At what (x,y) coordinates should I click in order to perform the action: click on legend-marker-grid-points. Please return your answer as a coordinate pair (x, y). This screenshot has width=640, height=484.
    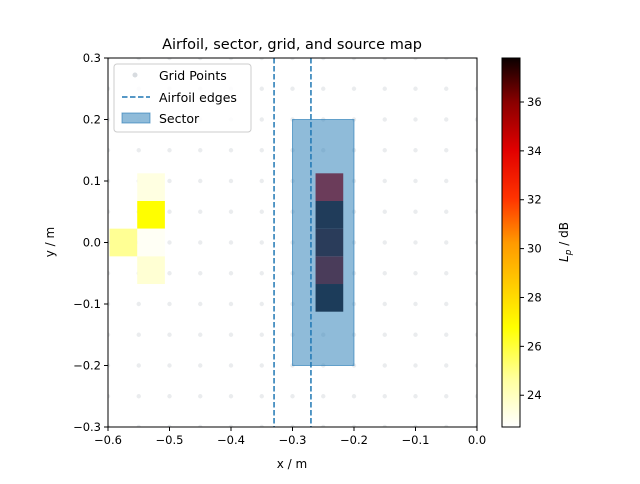
    Looking at the image, I should click on (135, 75).